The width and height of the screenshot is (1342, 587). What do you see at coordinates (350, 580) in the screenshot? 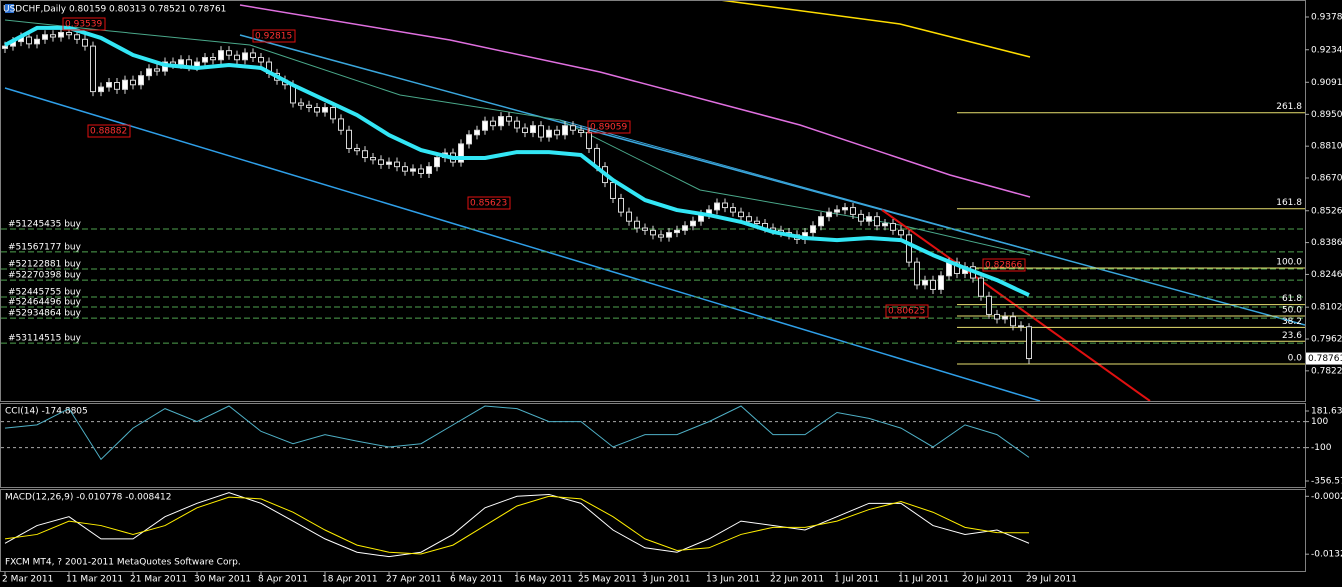
I see `x-tick-label: 18 Apr 2011` at bounding box center [350, 580].